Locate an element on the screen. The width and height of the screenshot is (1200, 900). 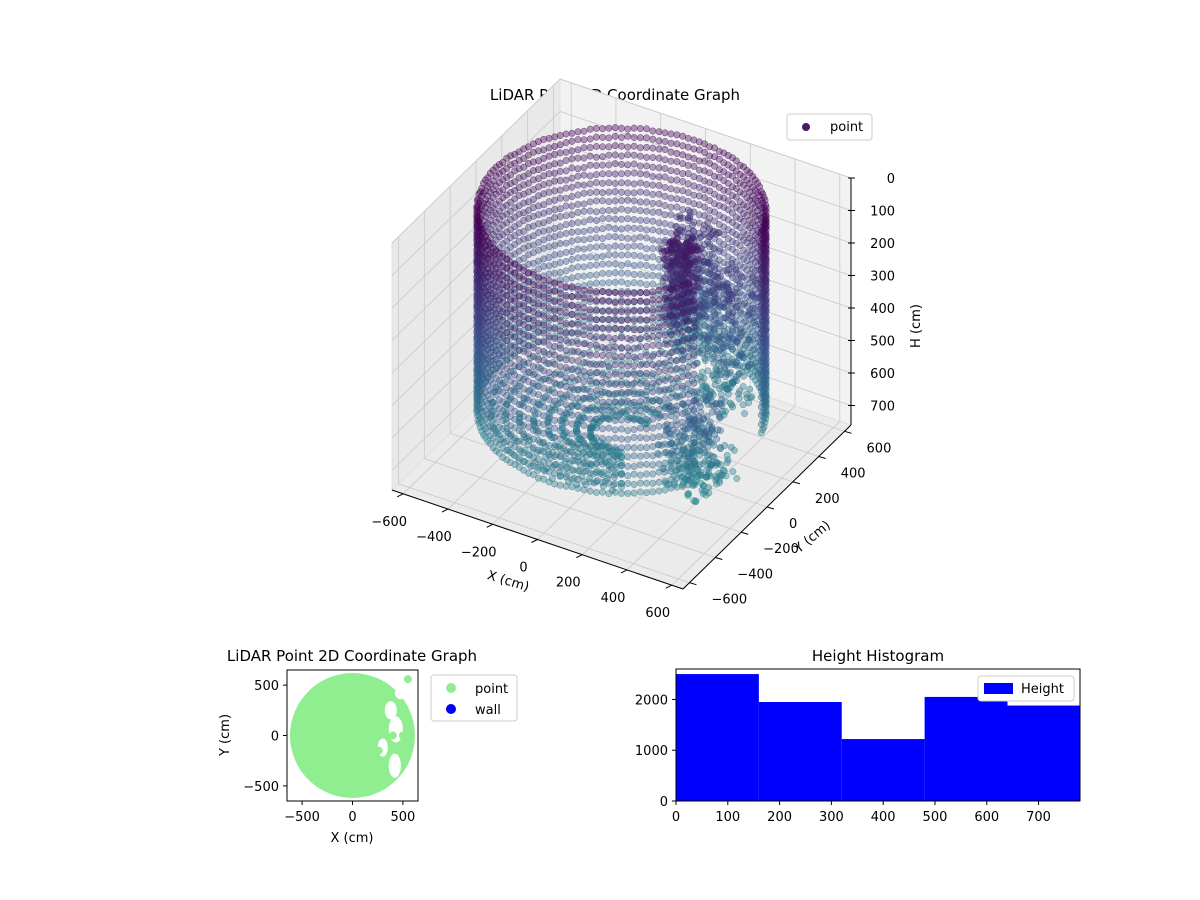
grid-y-floor is located at coordinates (647, 432).